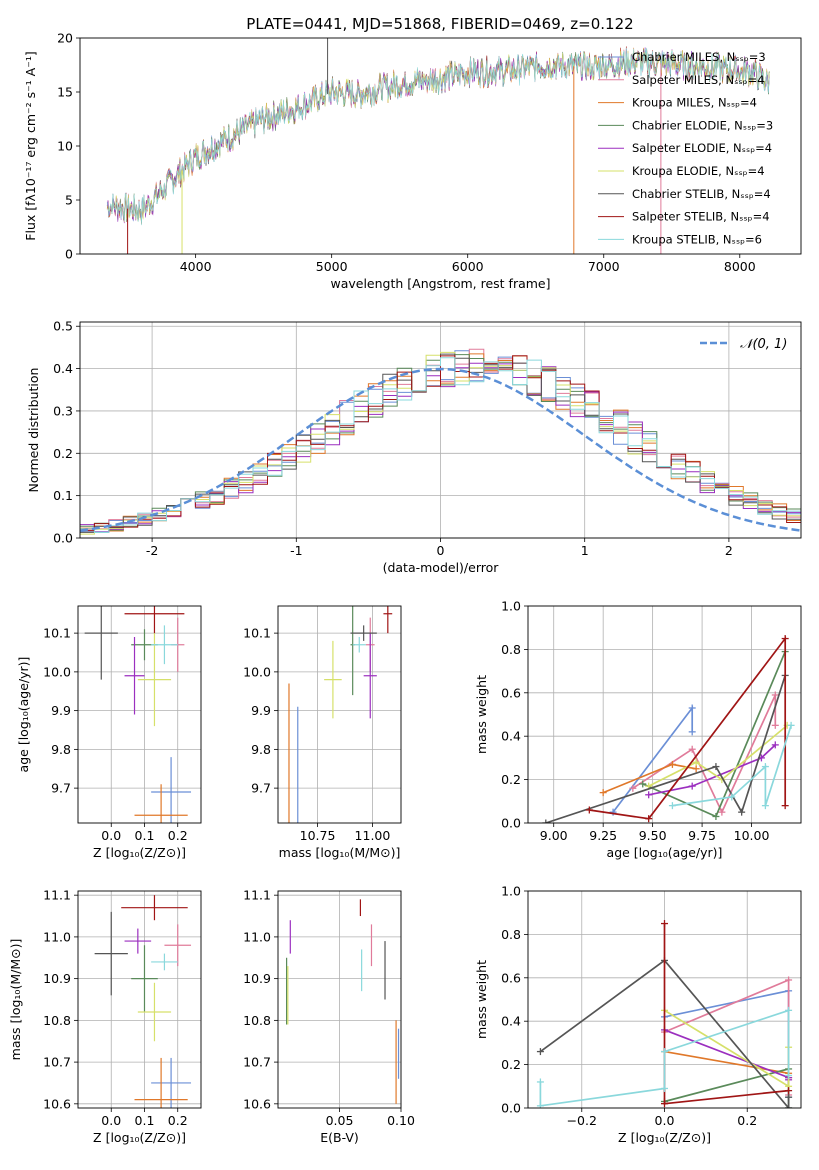 The image size is (819, 1170). I want to click on weight-line-salpeter_stelib, so click(688, 727).